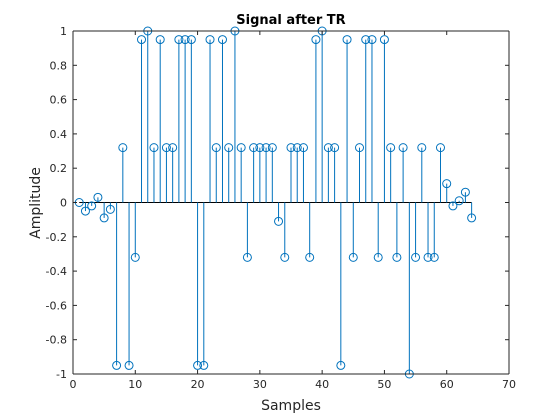 The height and width of the screenshot is (420, 560). Describe the element at coordinates (36, 203) in the screenshot. I see `y-axis-title: Amplitude` at that location.